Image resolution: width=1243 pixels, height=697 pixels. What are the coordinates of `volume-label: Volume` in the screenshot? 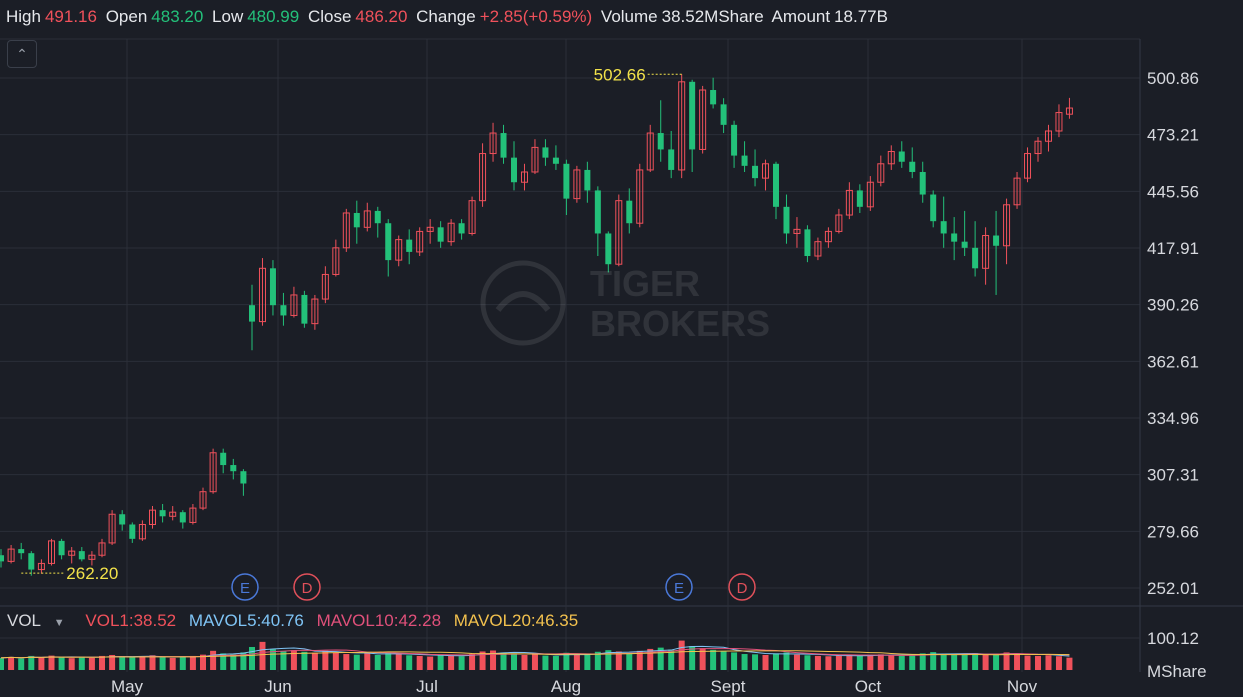 It's located at (629, 16).